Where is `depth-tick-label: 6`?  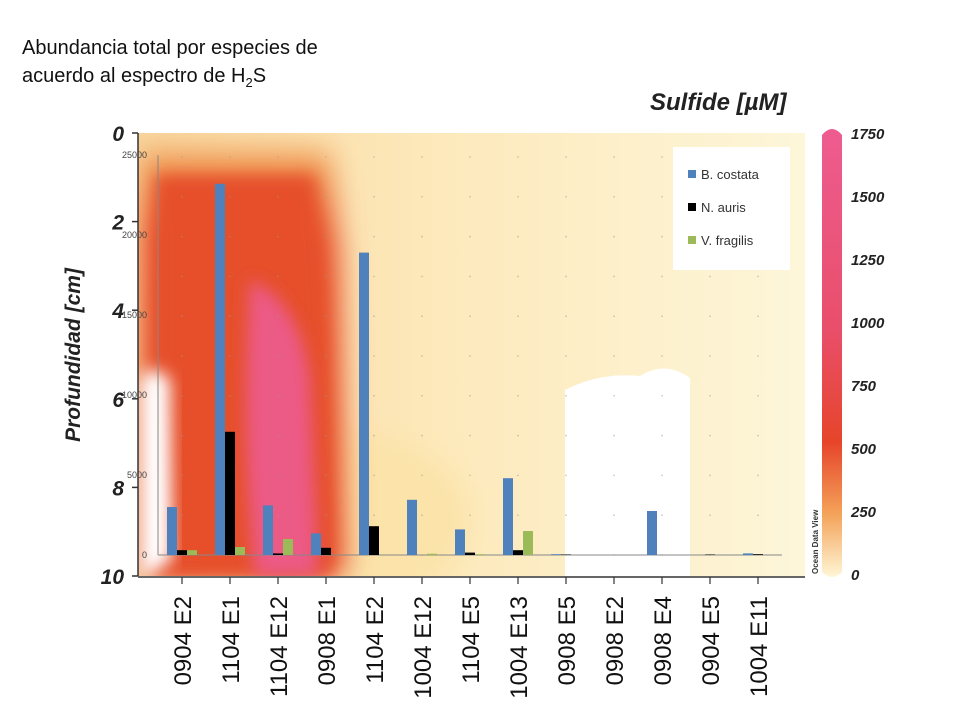 depth-tick-label: 6 is located at coordinates (118, 400).